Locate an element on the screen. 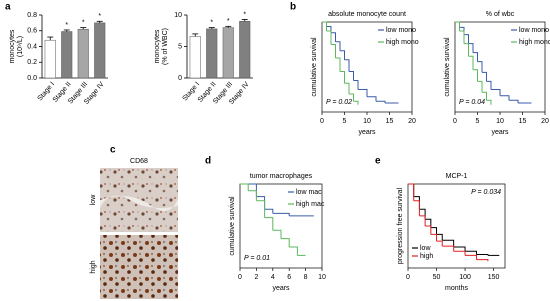 Image resolution: width=550 pixels, height=301 pixels. ihc-image-high is located at coordinates (139, 267).